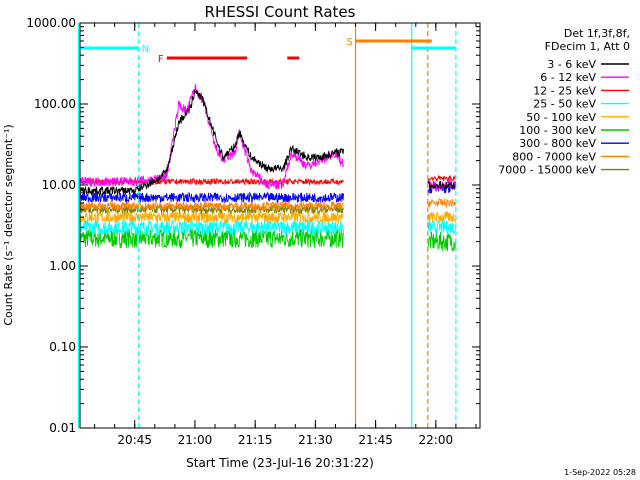  I want to click on legend-entry-label: 50 - 100 keV, so click(561, 117).